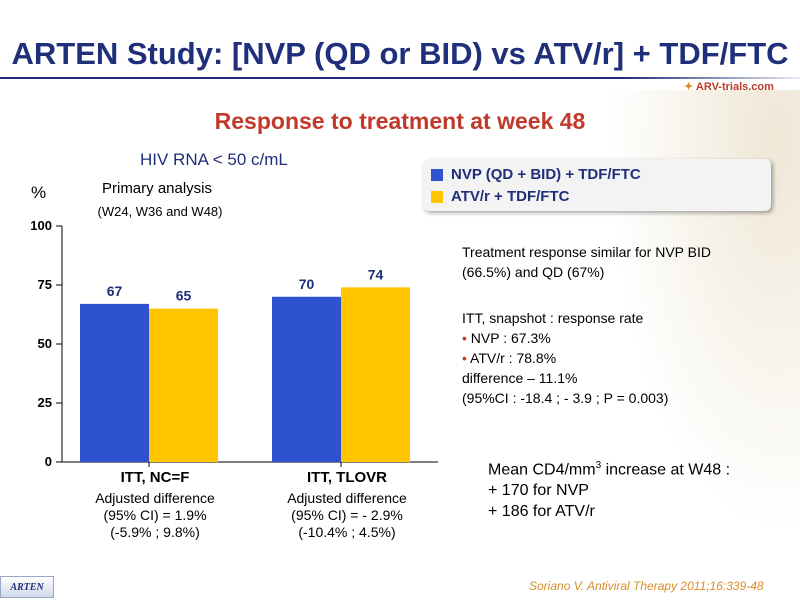 This screenshot has height=600, width=800. I want to click on x-tick-label: ITT, TLOVR, so click(347, 477).